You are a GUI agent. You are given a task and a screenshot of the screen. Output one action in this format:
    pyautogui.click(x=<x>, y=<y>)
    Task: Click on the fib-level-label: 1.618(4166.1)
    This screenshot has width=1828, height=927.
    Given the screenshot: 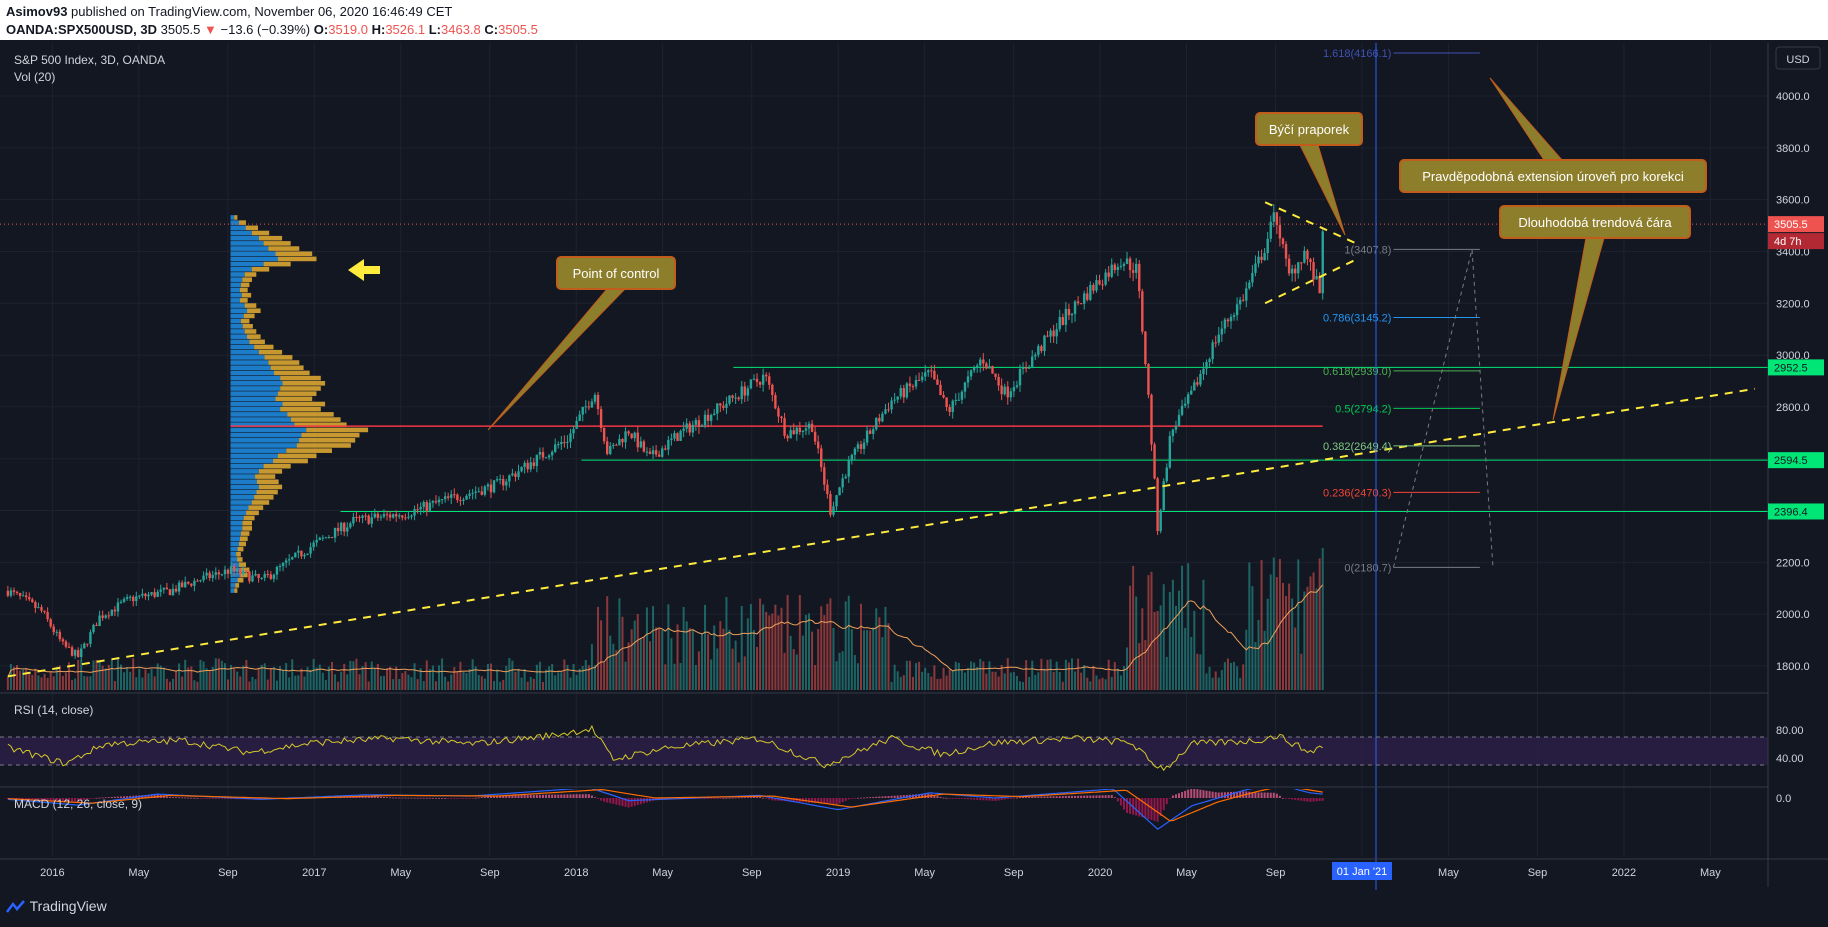 What is the action you would take?
    pyautogui.click(x=1357, y=54)
    